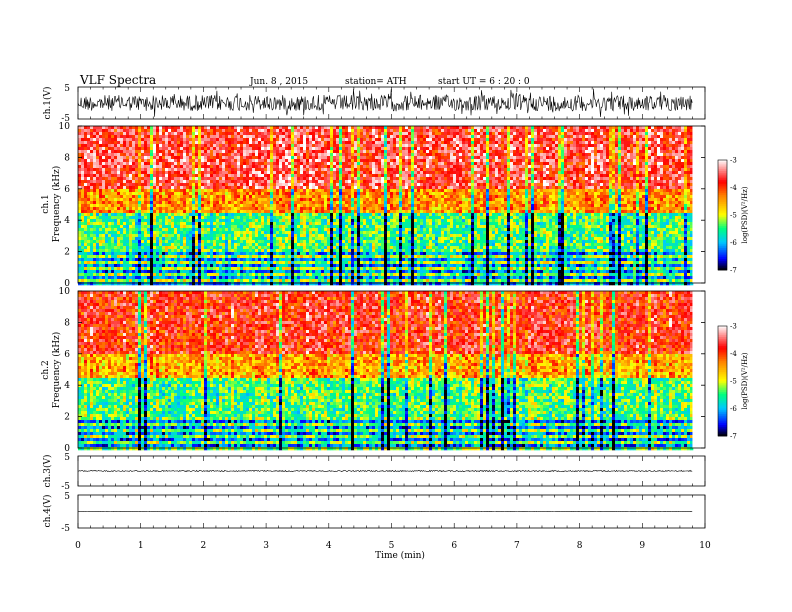 The image size is (792, 612). I want to click on ch1-ytick-top: 5, so click(67, 89).